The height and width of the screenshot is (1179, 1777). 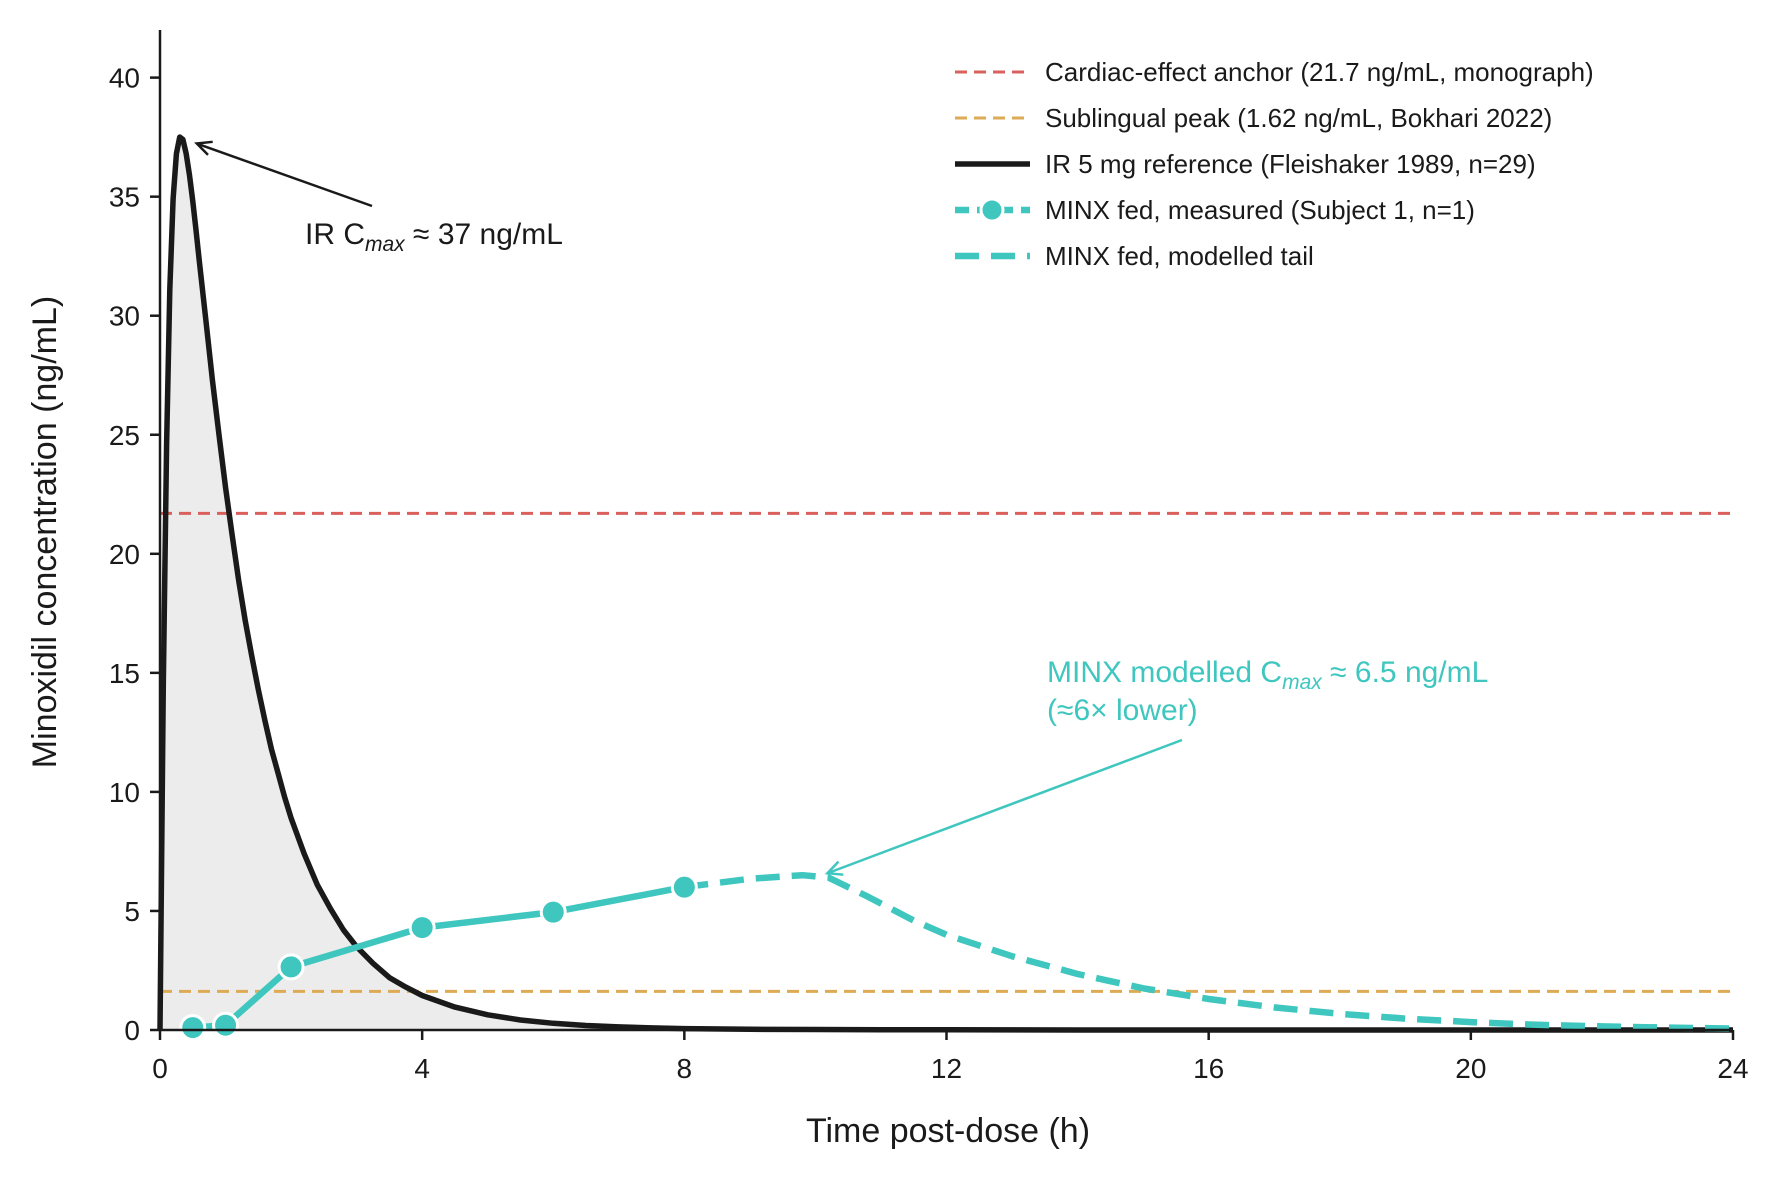 What do you see at coordinates (124, 316) in the screenshot?
I see `y-tick-label: 30` at bounding box center [124, 316].